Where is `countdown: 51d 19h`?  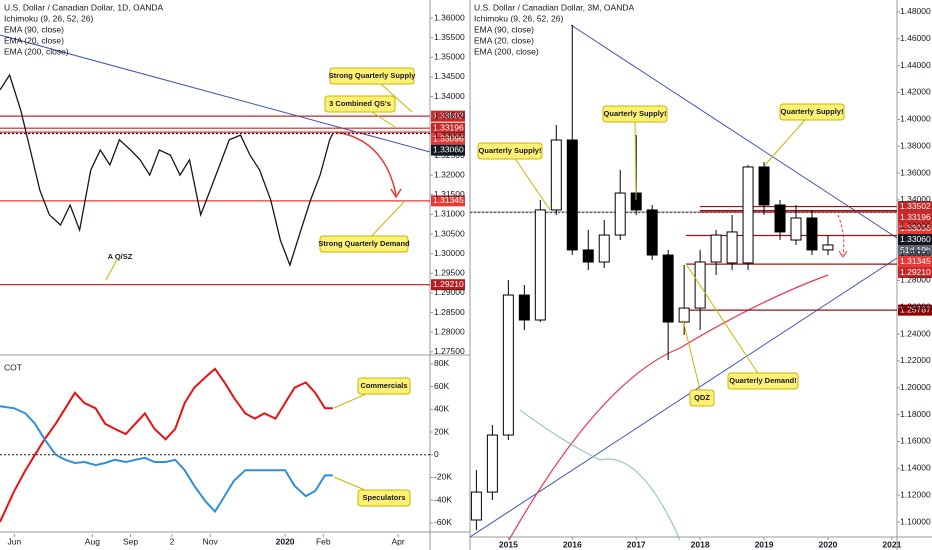 countdown: 51d 19h is located at coordinates (915, 250).